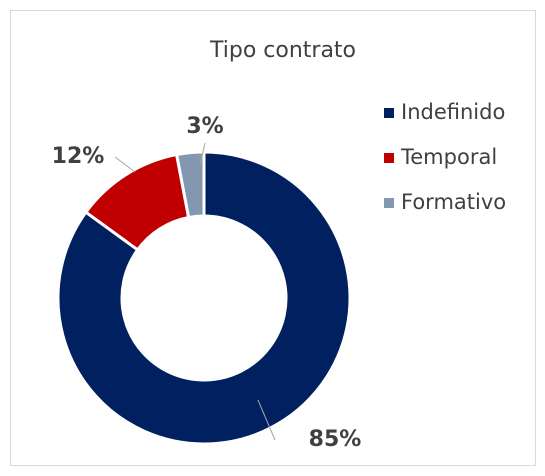 The image size is (545, 476). I want to click on legend-label: Temporal, so click(448, 157).